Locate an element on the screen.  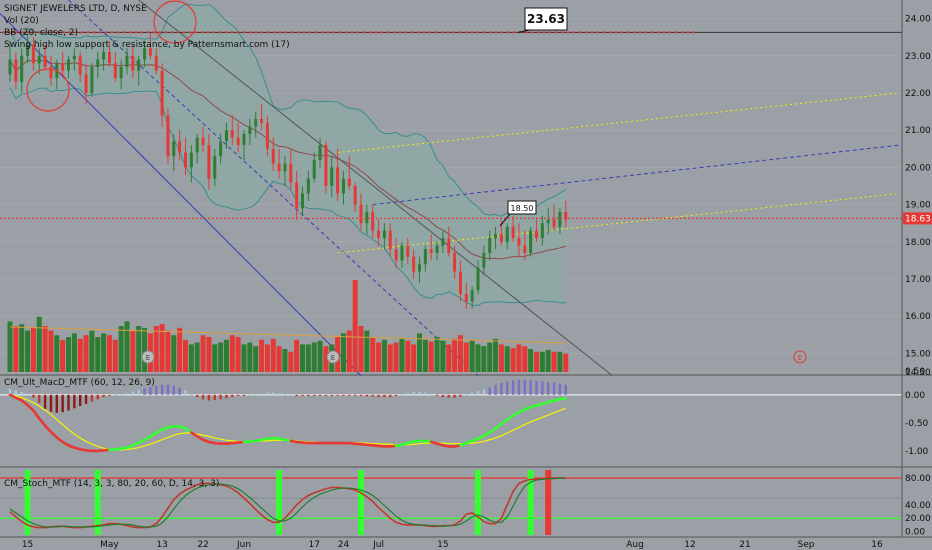
channel-line is located at coordinates (636, 175).